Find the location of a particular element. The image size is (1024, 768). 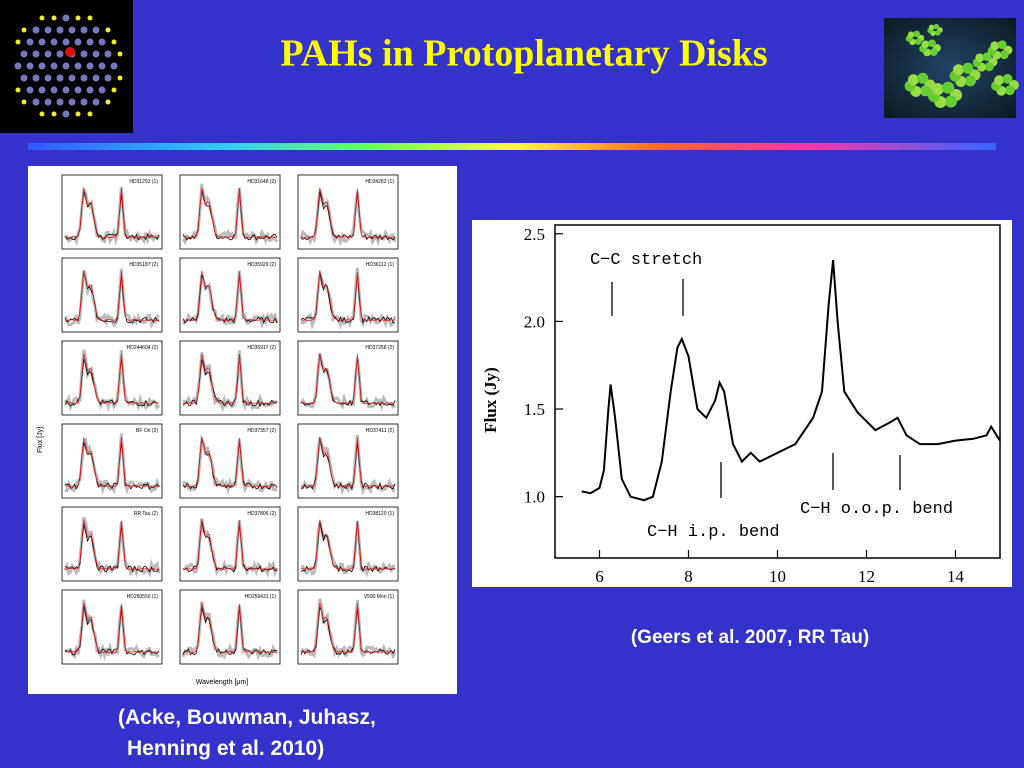

panel-label: HD36917 (2) is located at coordinates (261, 348).